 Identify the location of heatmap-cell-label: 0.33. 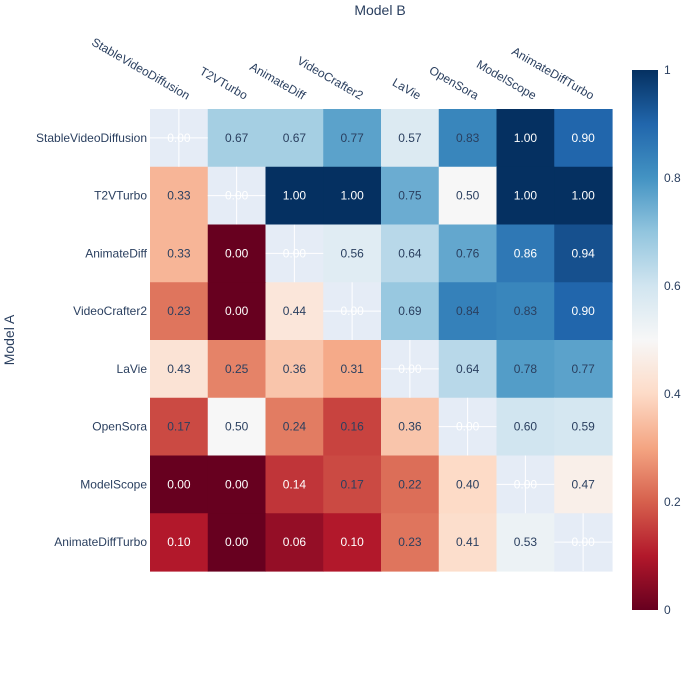
(179, 253).